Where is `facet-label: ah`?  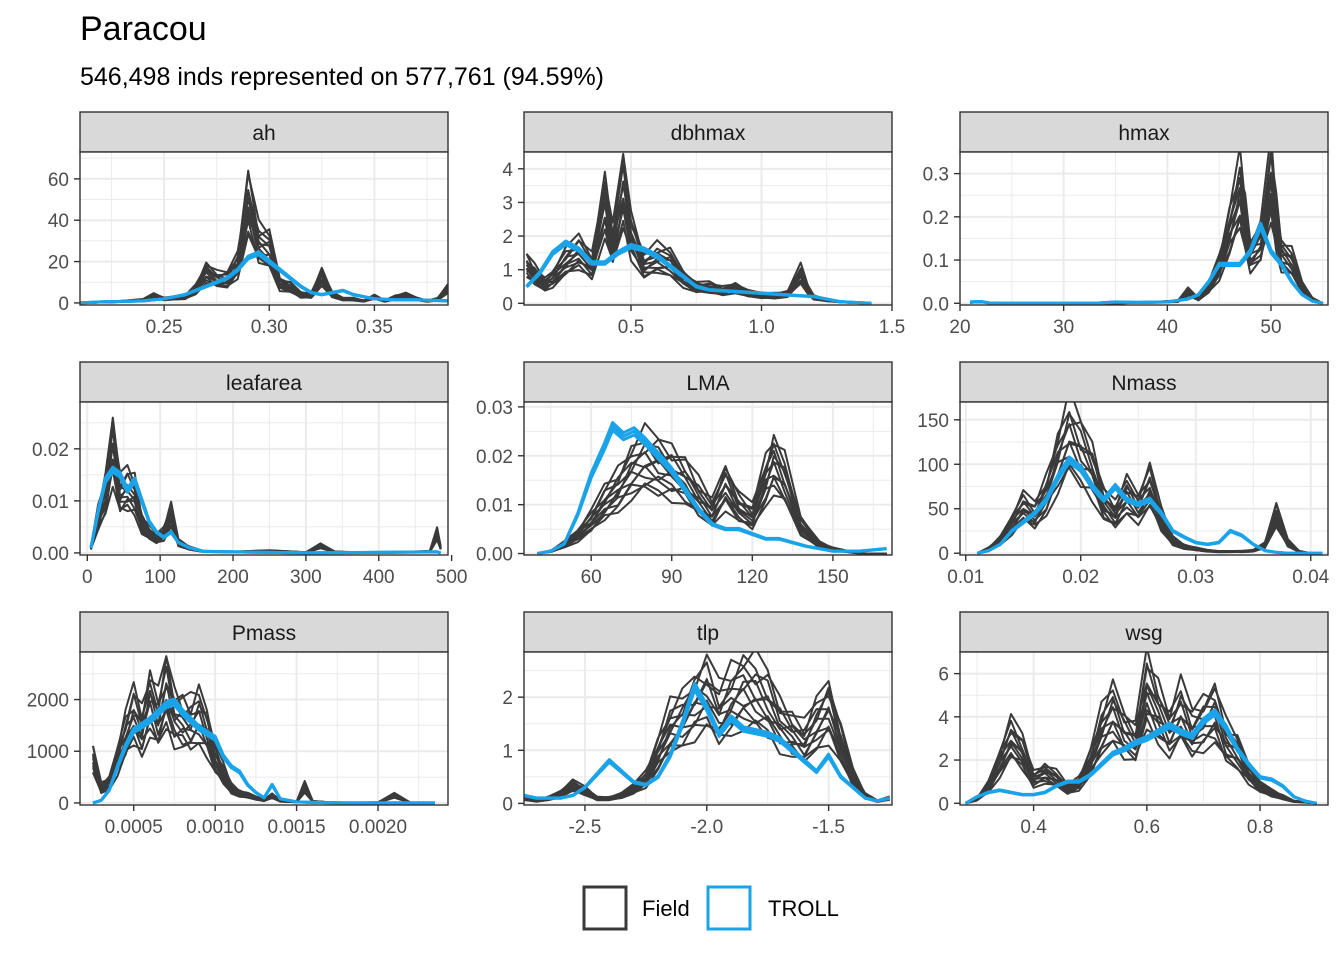
facet-label: ah is located at coordinates (263, 133).